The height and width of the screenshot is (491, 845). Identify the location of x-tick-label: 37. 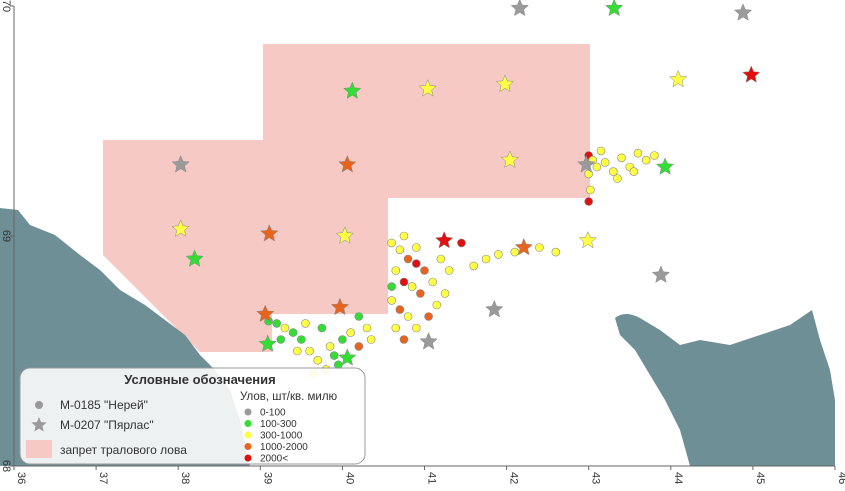
(103, 478).